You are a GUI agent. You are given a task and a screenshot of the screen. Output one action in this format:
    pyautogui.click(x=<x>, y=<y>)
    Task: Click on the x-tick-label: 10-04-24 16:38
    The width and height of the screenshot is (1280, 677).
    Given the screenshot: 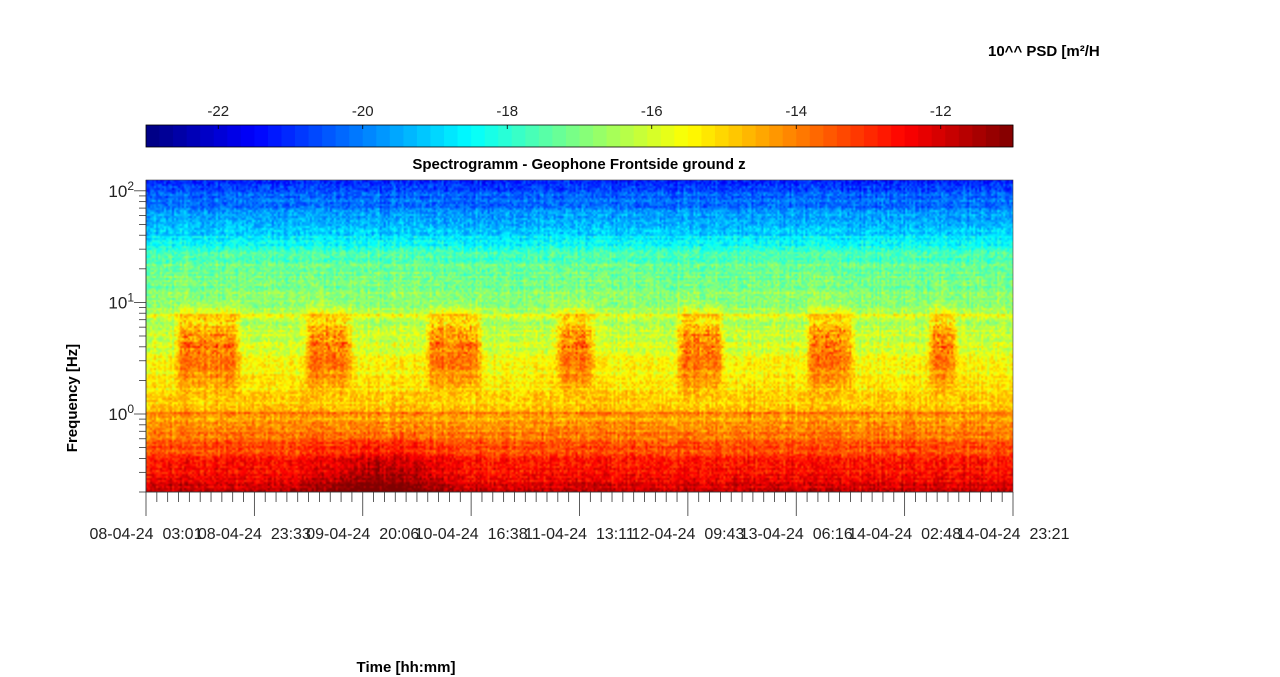 What is the action you would take?
    pyautogui.click(x=471, y=534)
    